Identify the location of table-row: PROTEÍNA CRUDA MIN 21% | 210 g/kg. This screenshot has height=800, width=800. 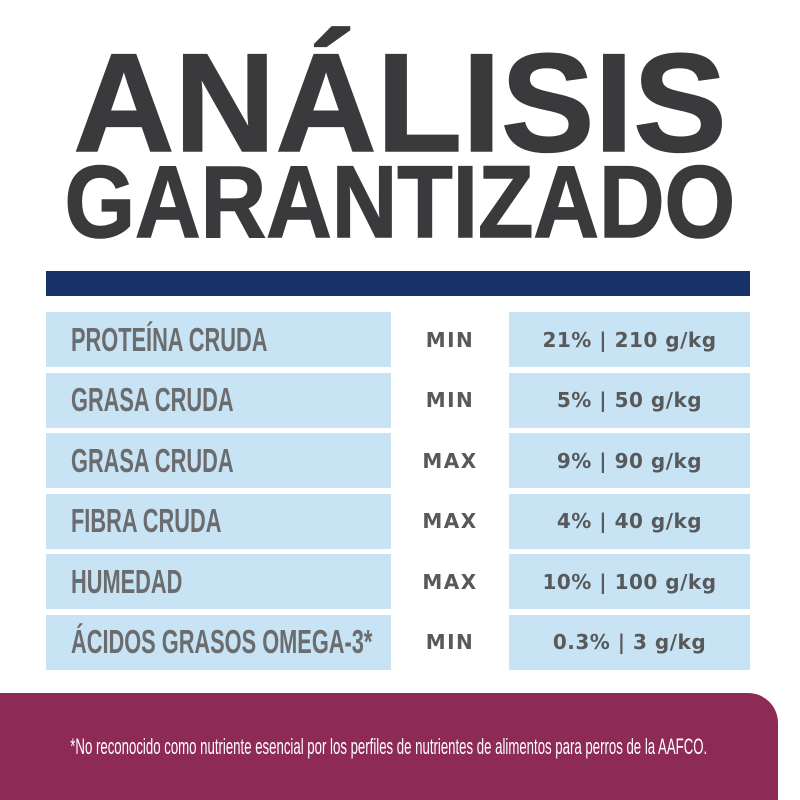
(398, 339).